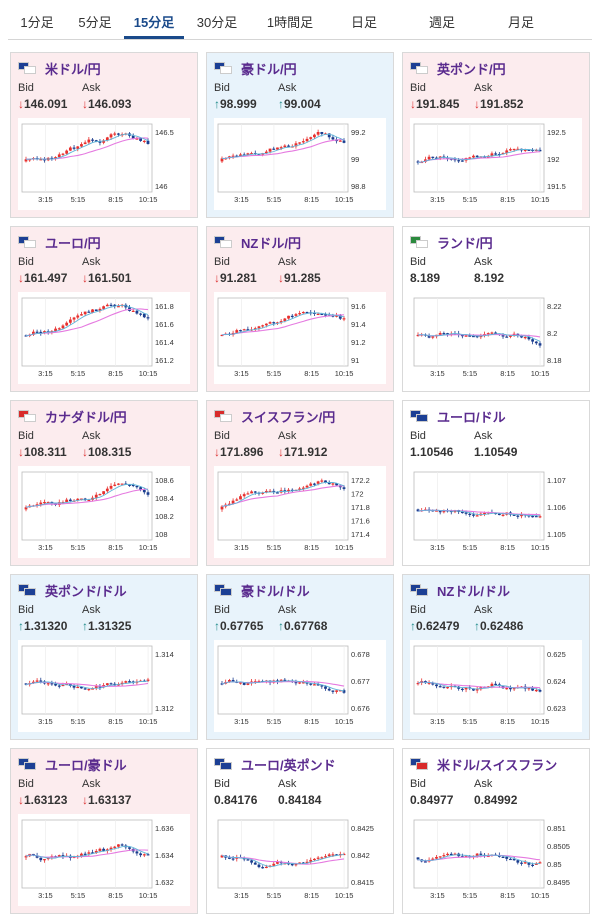 This screenshot has height=918, width=600. I want to click on y-tick-label: 171.4, so click(360, 534).